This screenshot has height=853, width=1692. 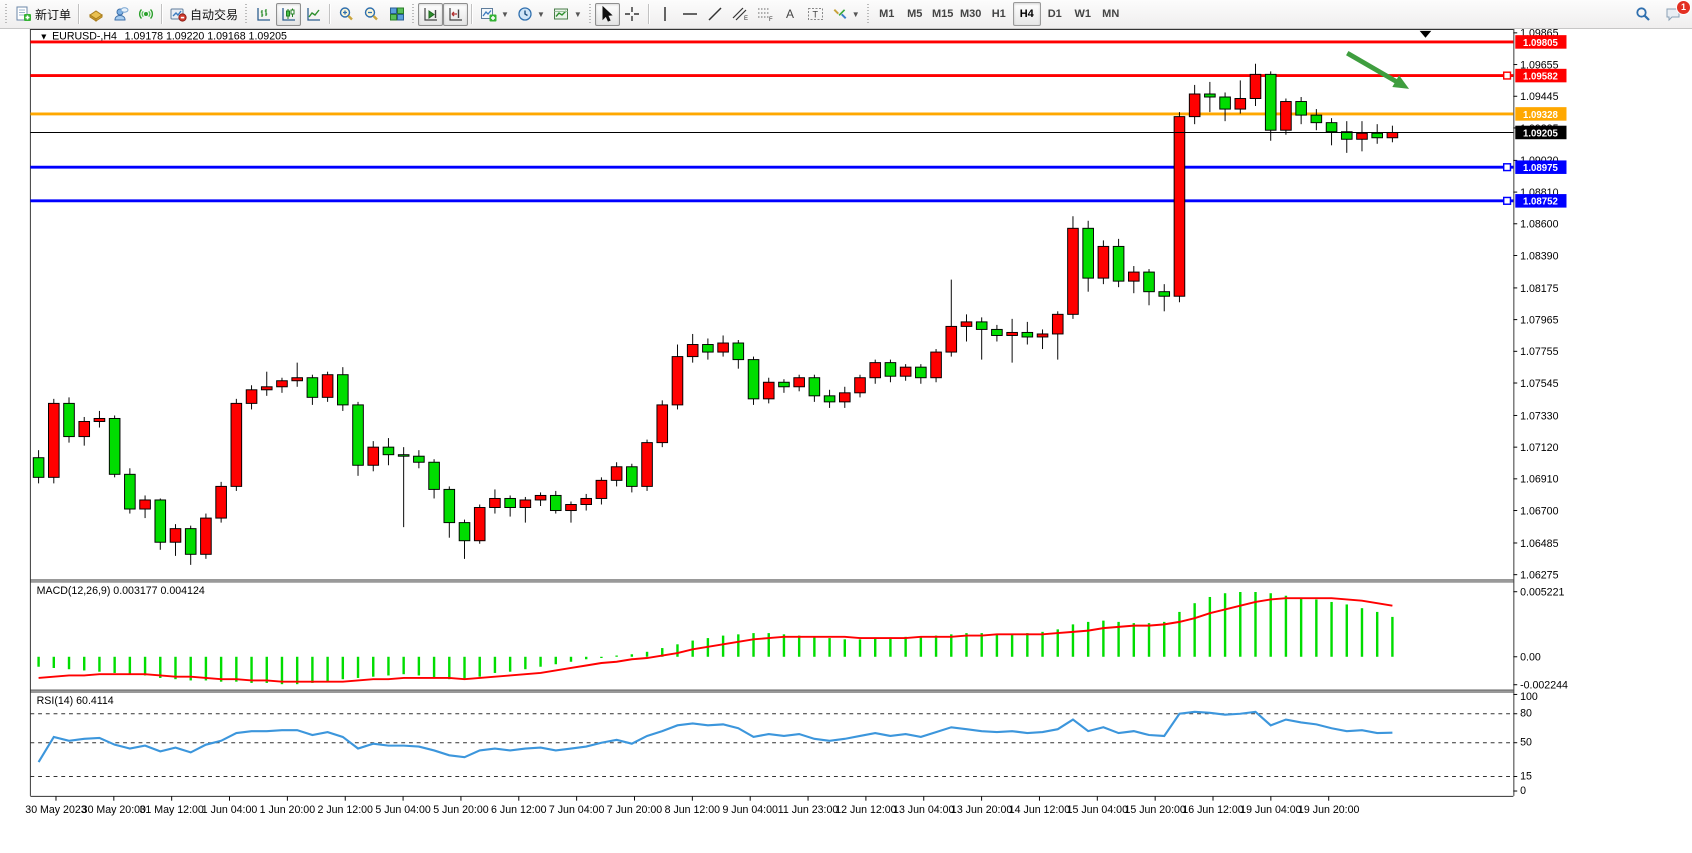 I want to click on text-tool-button: A, so click(x=790, y=14).